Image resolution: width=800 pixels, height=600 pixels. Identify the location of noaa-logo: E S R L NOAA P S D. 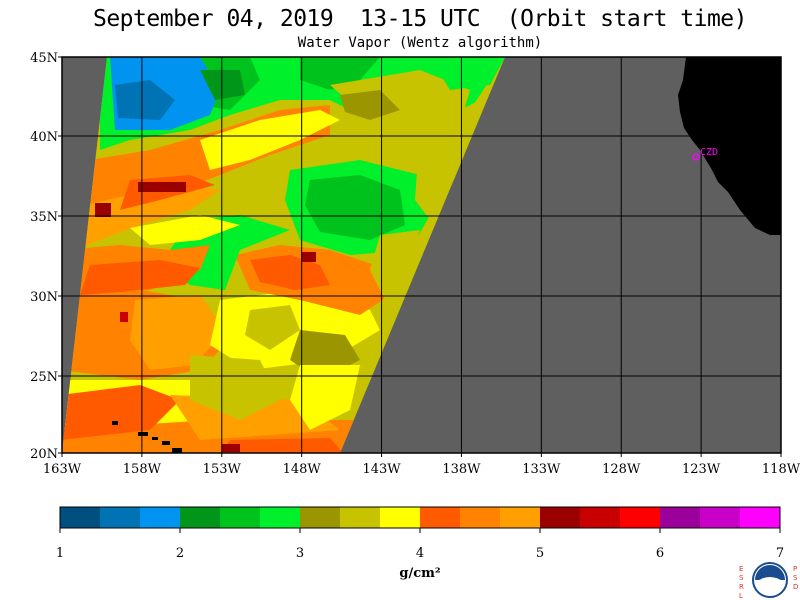
(768, 581).